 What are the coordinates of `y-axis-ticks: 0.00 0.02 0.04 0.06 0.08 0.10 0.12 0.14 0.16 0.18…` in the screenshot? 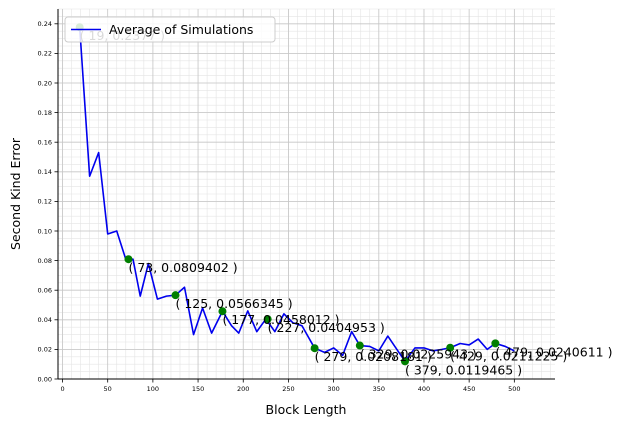 It's located at (48, 201).